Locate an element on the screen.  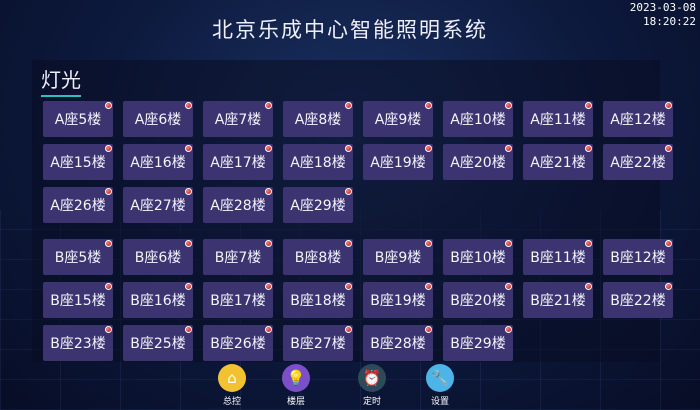
floor-button: A座11楼 is located at coordinates (558, 119).